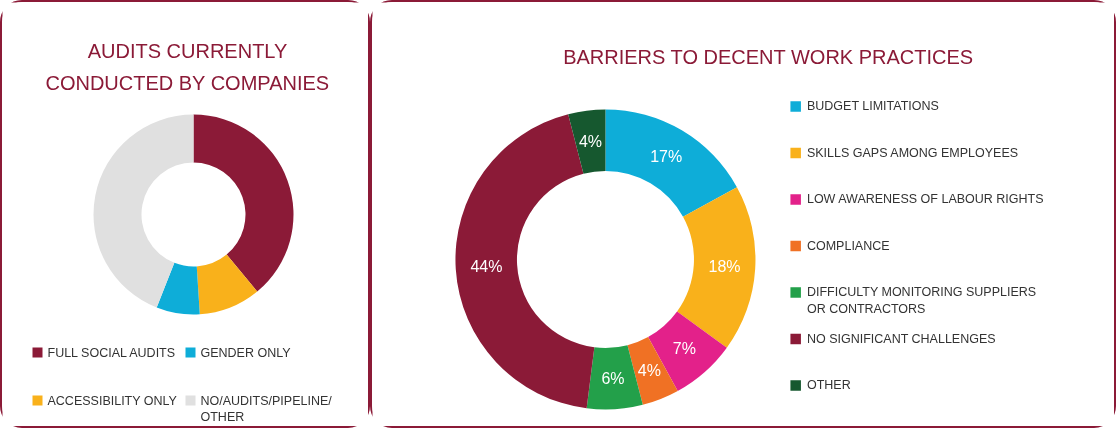 This screenshot has height=430, width=1118. What do you see at coordinates (266, 408) in the screenshot?
I see `legend-label: NO/AUDITS/PIPELINE/OTHER` at bounding box center [266, 408].